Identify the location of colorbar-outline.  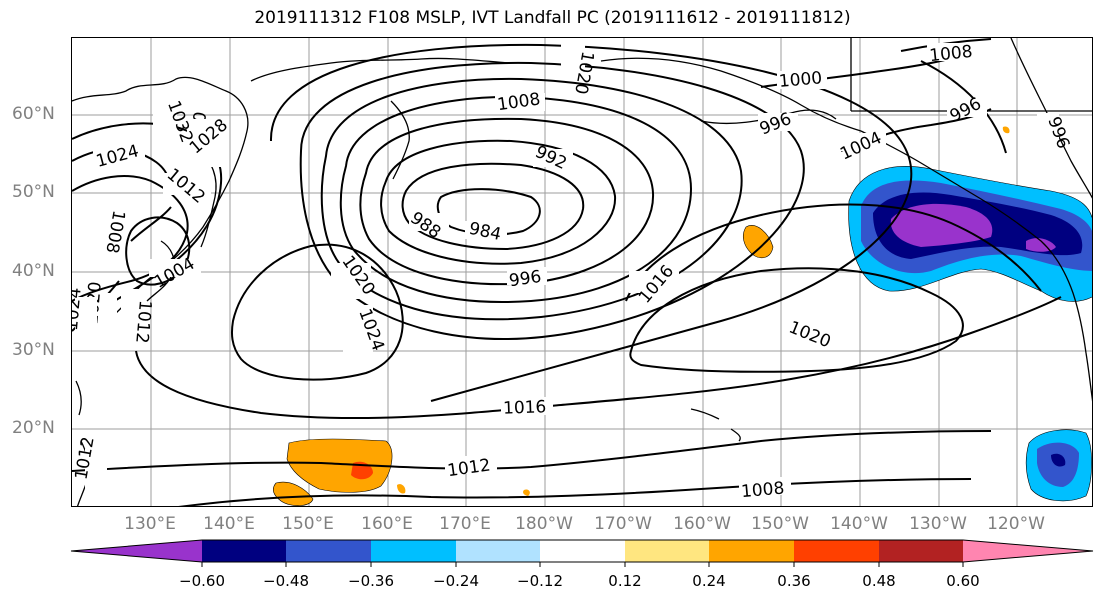
(582, 551).